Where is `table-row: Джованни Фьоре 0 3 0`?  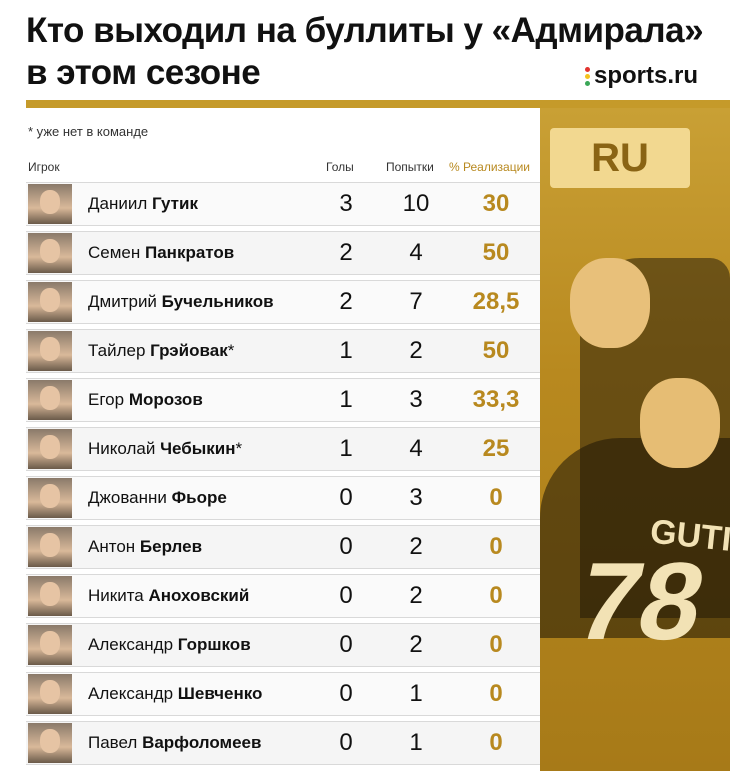
table-row: Джованни Фьоре 0 3 0 is located at coordinates (283, 498).